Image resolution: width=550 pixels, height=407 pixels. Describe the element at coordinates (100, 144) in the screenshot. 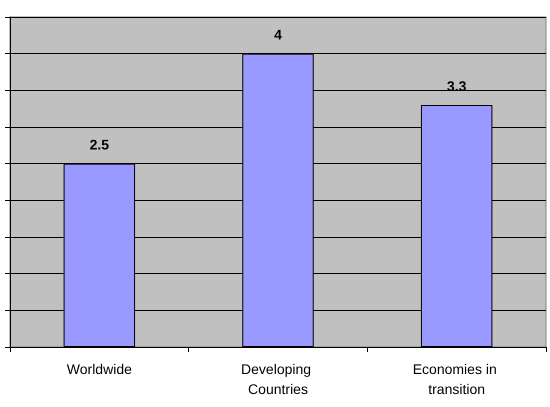

I see `data-label: 2.5` at that location.